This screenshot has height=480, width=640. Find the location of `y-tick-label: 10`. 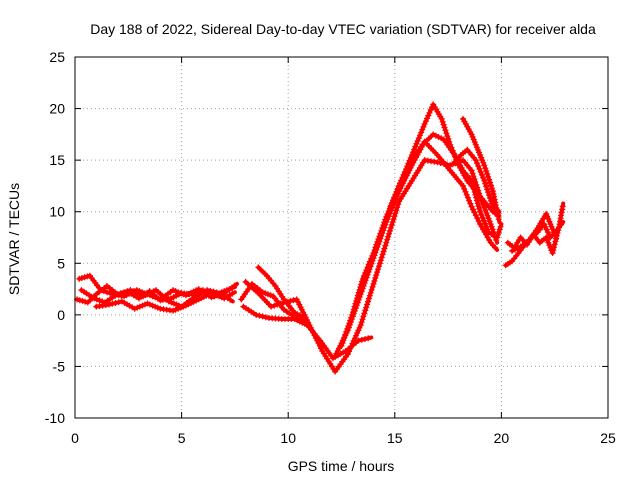

y-tick-label: 10 is located at coordinates (57, 212).